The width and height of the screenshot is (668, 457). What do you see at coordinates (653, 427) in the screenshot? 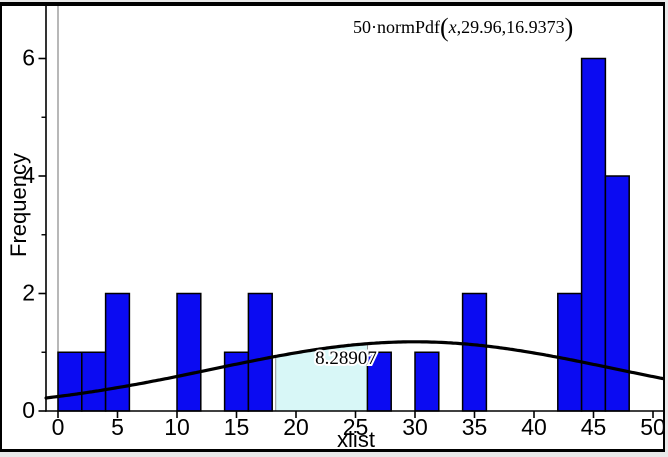
I see `x-tick-label: 50` at bounding box center [653, 427].